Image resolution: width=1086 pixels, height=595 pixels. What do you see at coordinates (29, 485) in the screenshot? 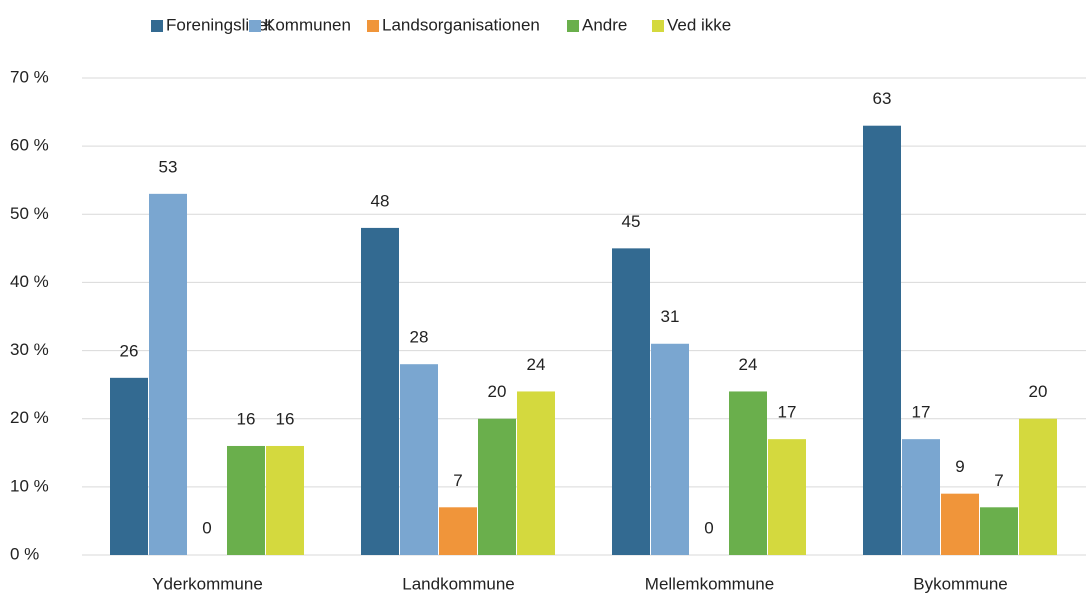
I see `y-tick-label: 10 %` at bounding box center [29, 485].